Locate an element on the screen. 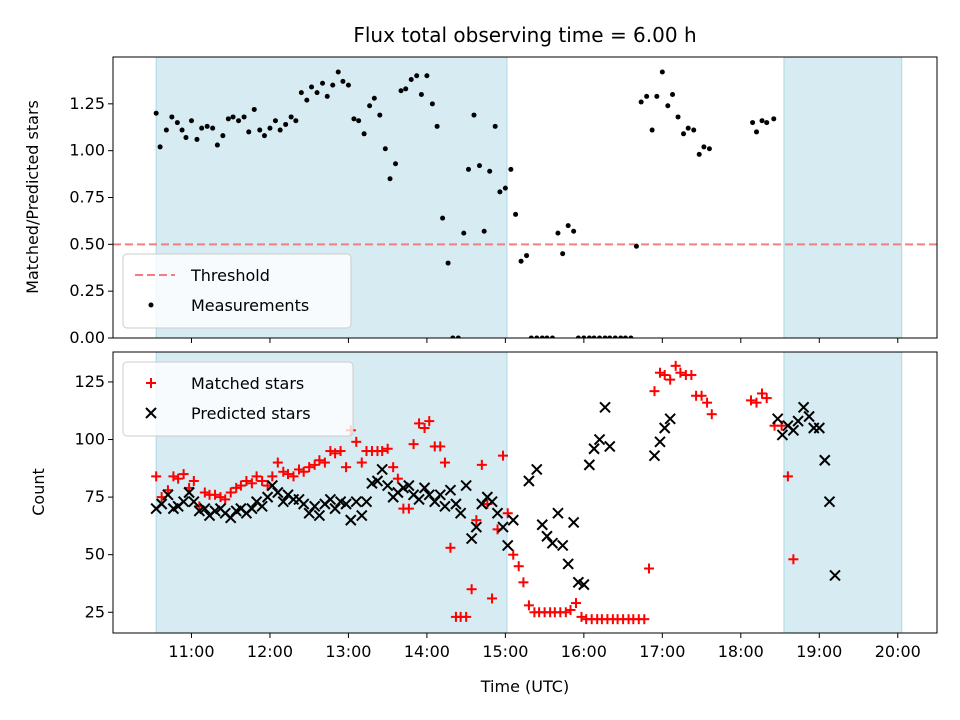 The height and width of the screenshot is (720, 960). point-1-1-100-b is located at coordinates (835, 575).